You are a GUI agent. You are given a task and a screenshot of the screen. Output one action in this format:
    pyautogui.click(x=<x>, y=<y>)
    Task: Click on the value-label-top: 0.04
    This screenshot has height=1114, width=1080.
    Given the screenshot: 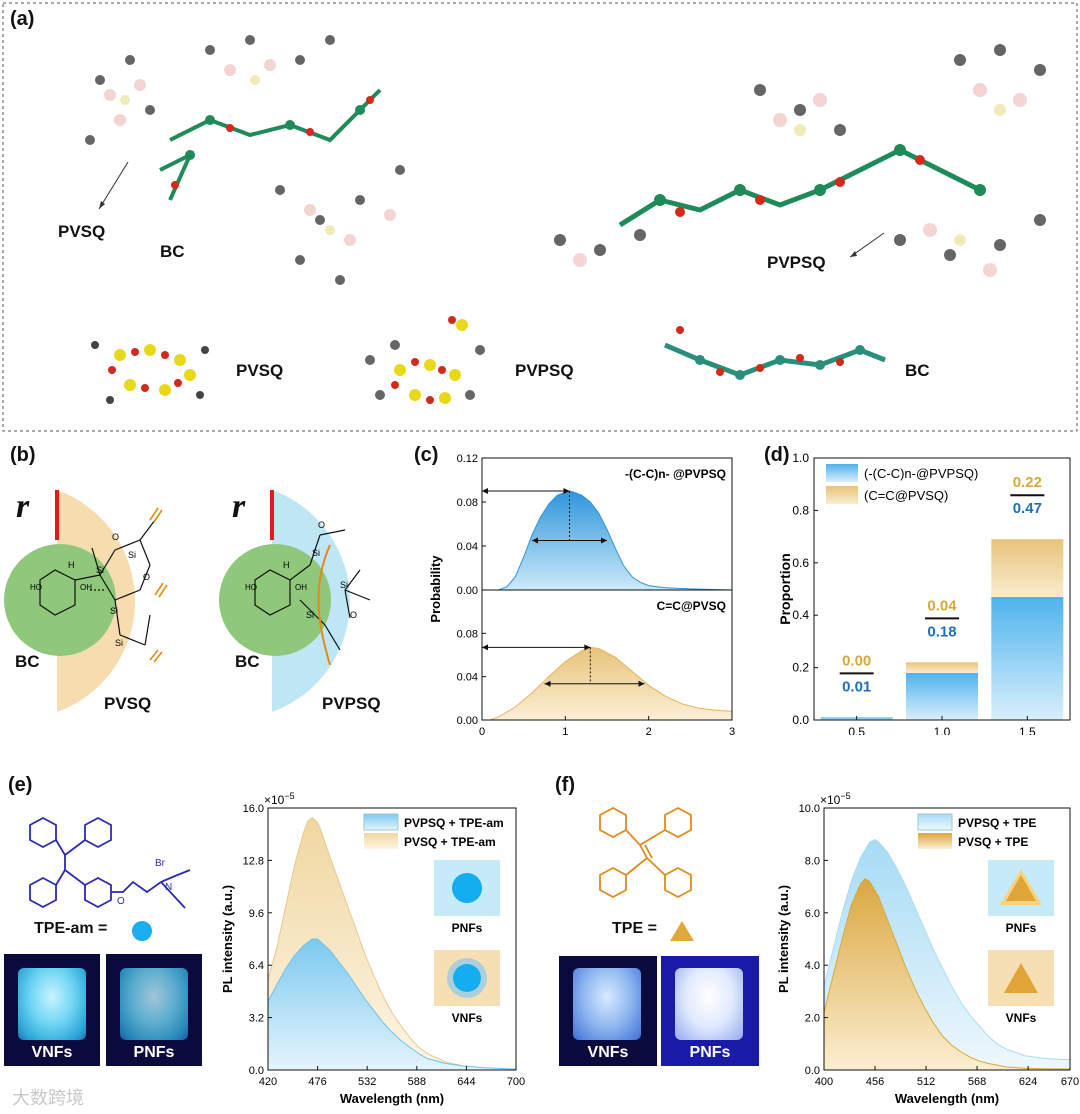 What is the action you would take?
    pyautogui.click(x=942, y=605)
    